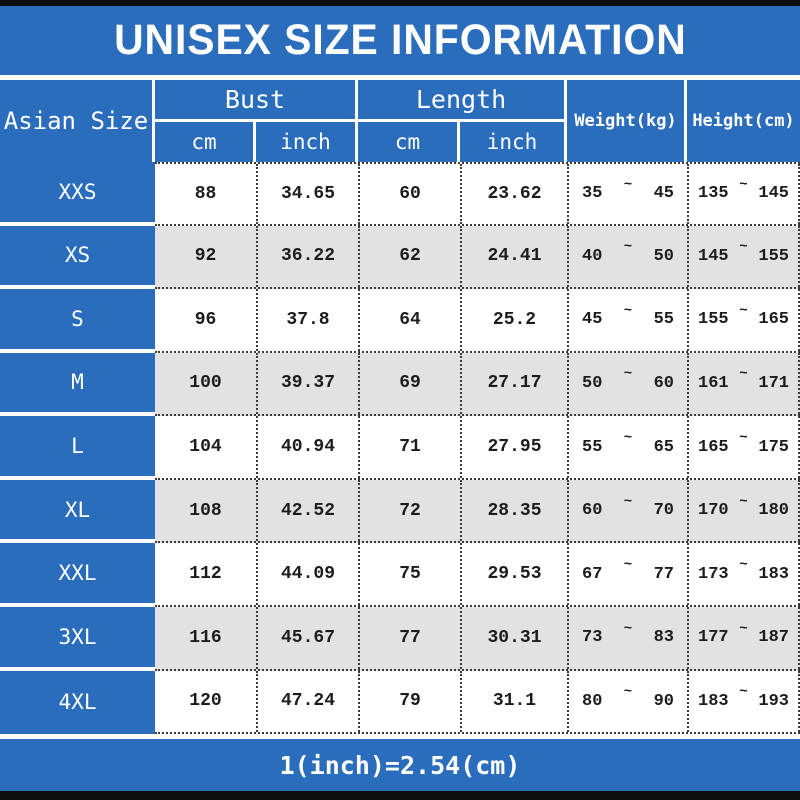  Describe the element at coordinates (477, 702) in the screenshot. I see `row-data-area: 120 47.24 79 31.1 80 ~90 183 ~193` at that location.